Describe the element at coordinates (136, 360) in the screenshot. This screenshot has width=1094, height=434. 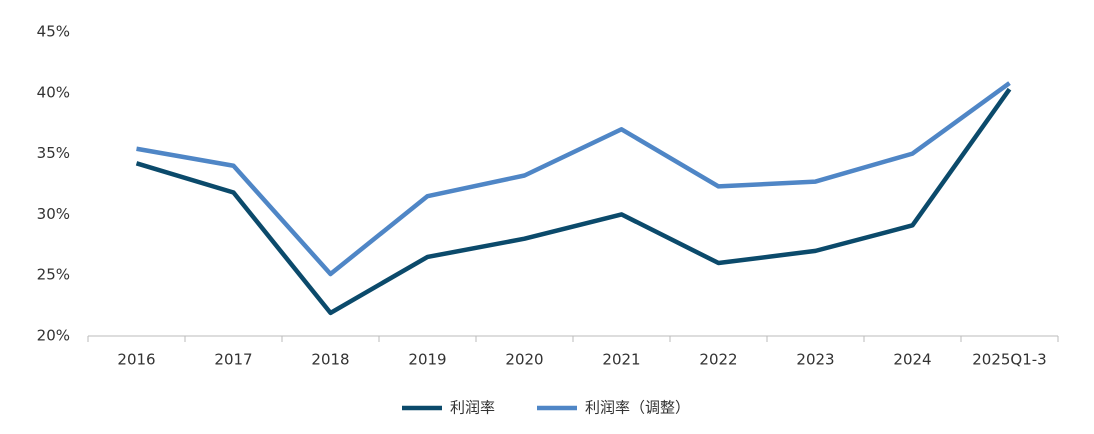
I see `x-tick-label: 2016` at that location.